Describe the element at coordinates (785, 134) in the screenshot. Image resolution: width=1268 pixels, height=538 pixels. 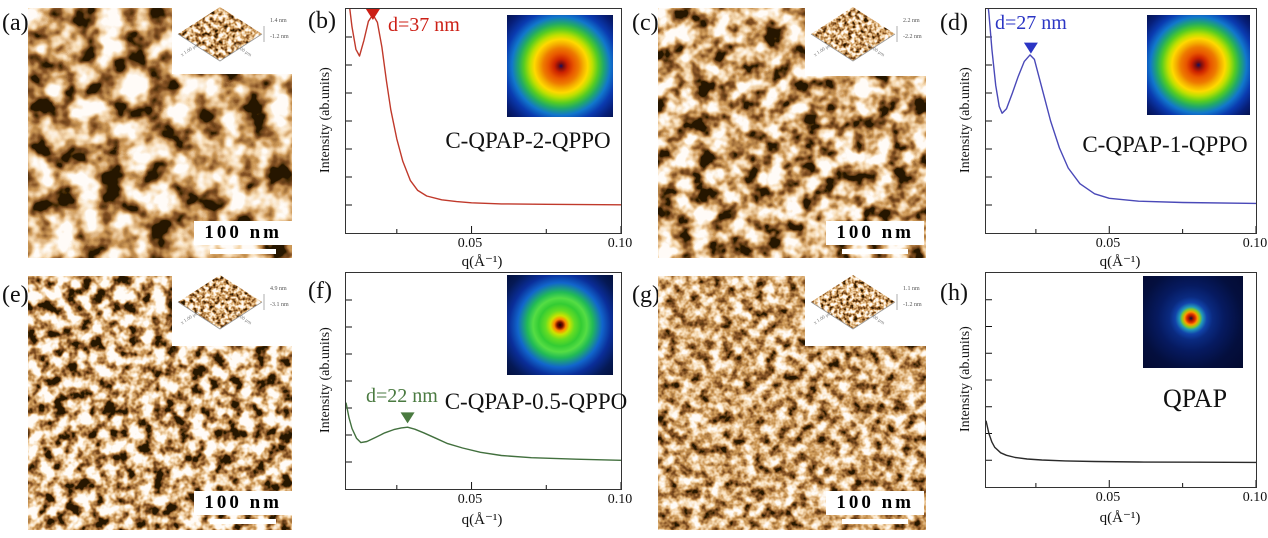
I see `panel-c: (c)` at that location.